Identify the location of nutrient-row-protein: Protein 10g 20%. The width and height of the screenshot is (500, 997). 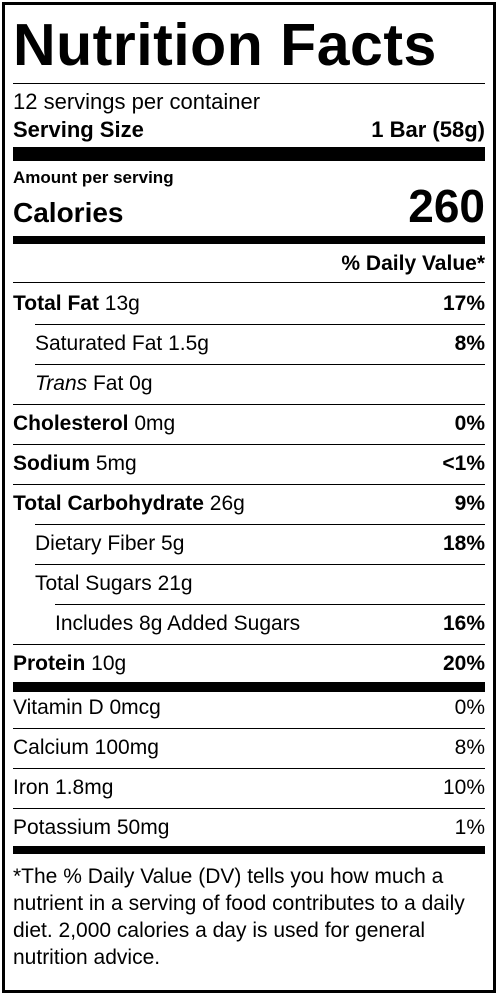
(249, 664).